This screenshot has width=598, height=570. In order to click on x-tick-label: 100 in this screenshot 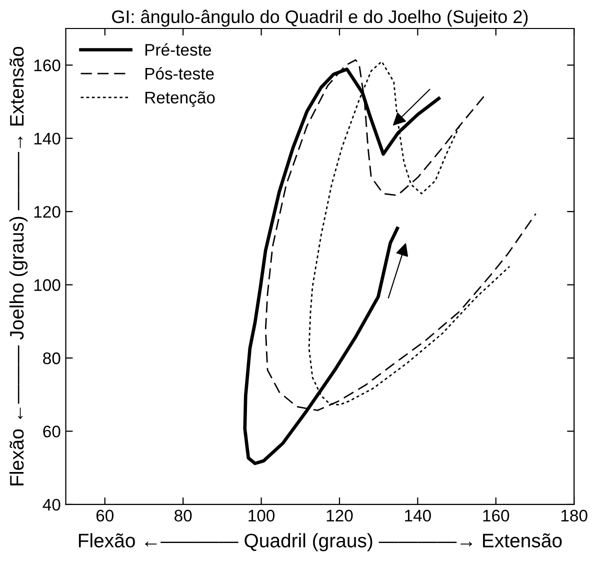, I will do `click(261, 516)`.